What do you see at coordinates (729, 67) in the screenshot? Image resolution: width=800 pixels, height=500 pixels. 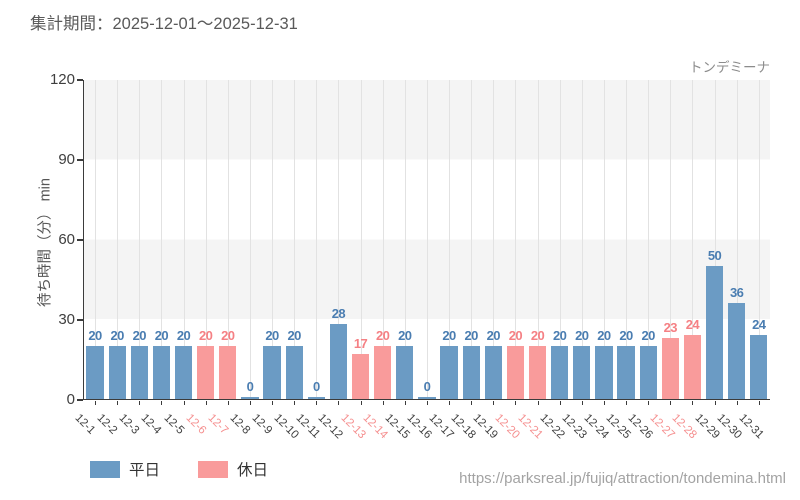 I see `attraction-name-label: トンデミーナ` at bounding box center [729, 67].